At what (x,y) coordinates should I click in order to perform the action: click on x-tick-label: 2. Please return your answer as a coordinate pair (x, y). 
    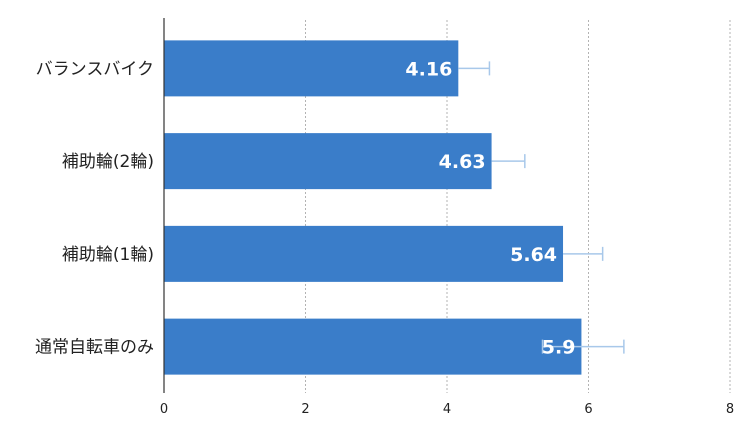
    Looking at the image, I should click on (305, 409).